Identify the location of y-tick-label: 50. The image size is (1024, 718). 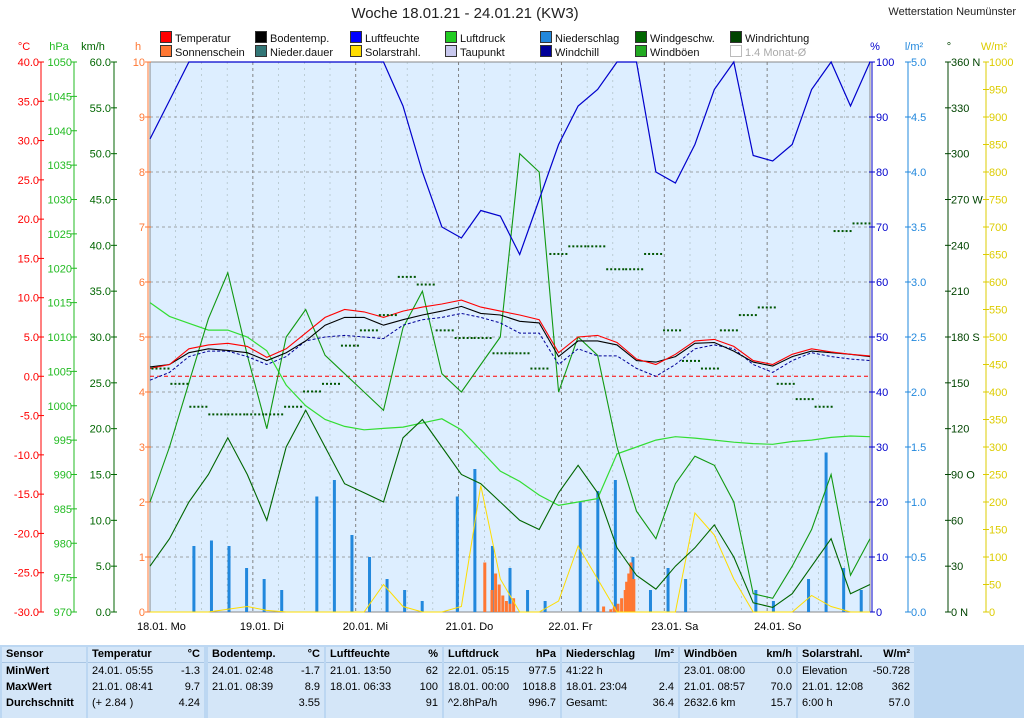
(995, 586).